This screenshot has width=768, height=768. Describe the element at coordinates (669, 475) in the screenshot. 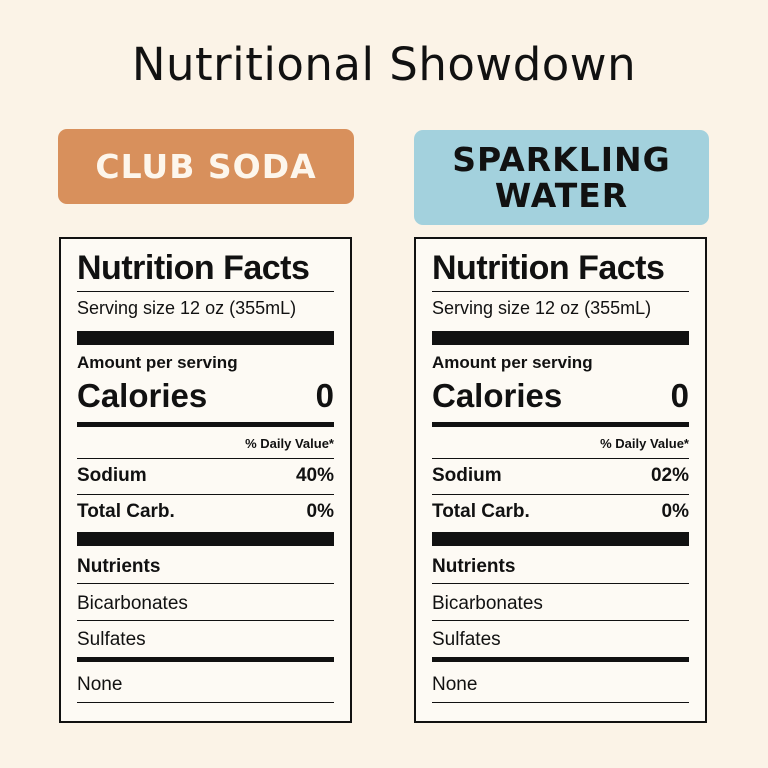

I see `sodium-value: 02%` at that location.